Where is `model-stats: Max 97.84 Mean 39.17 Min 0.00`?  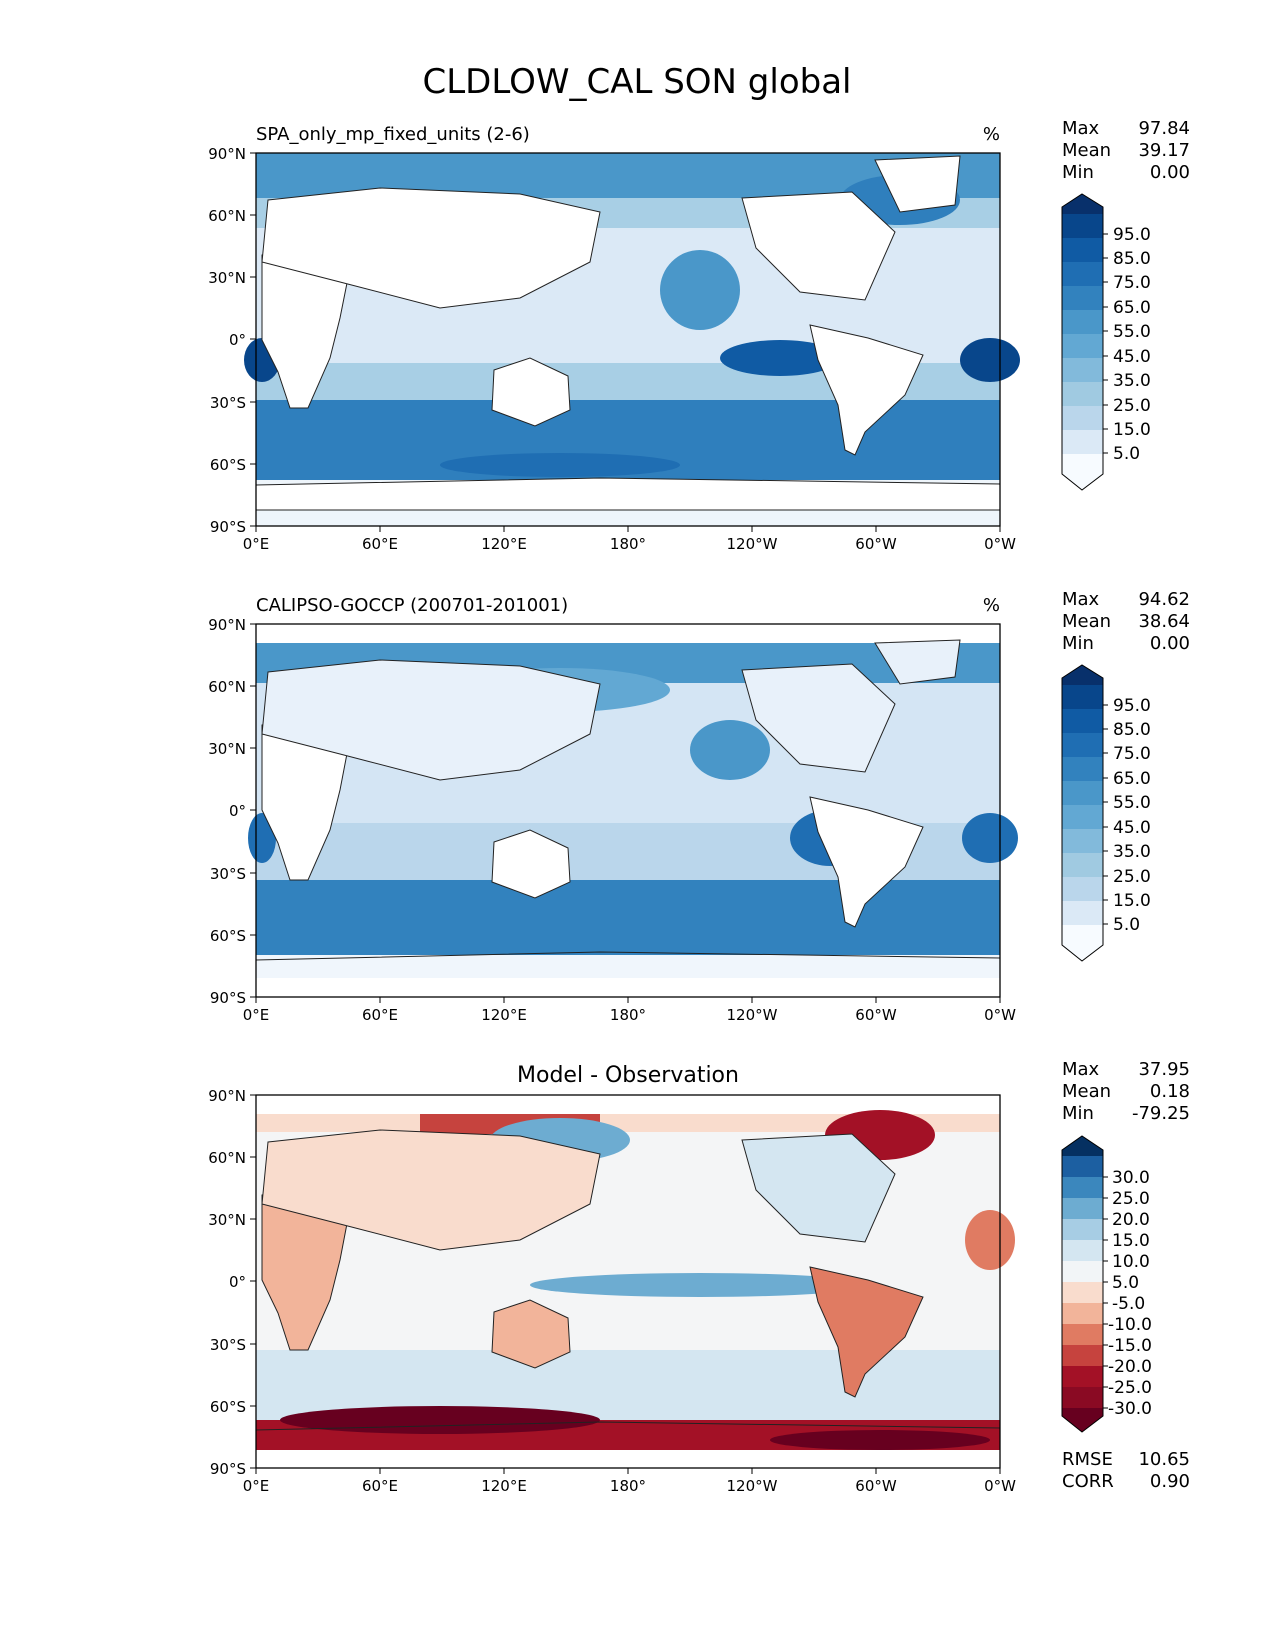 model-stats: Max 97.84 Mean 39.17 Min 0.00 is located at coordinates (1126, 150).